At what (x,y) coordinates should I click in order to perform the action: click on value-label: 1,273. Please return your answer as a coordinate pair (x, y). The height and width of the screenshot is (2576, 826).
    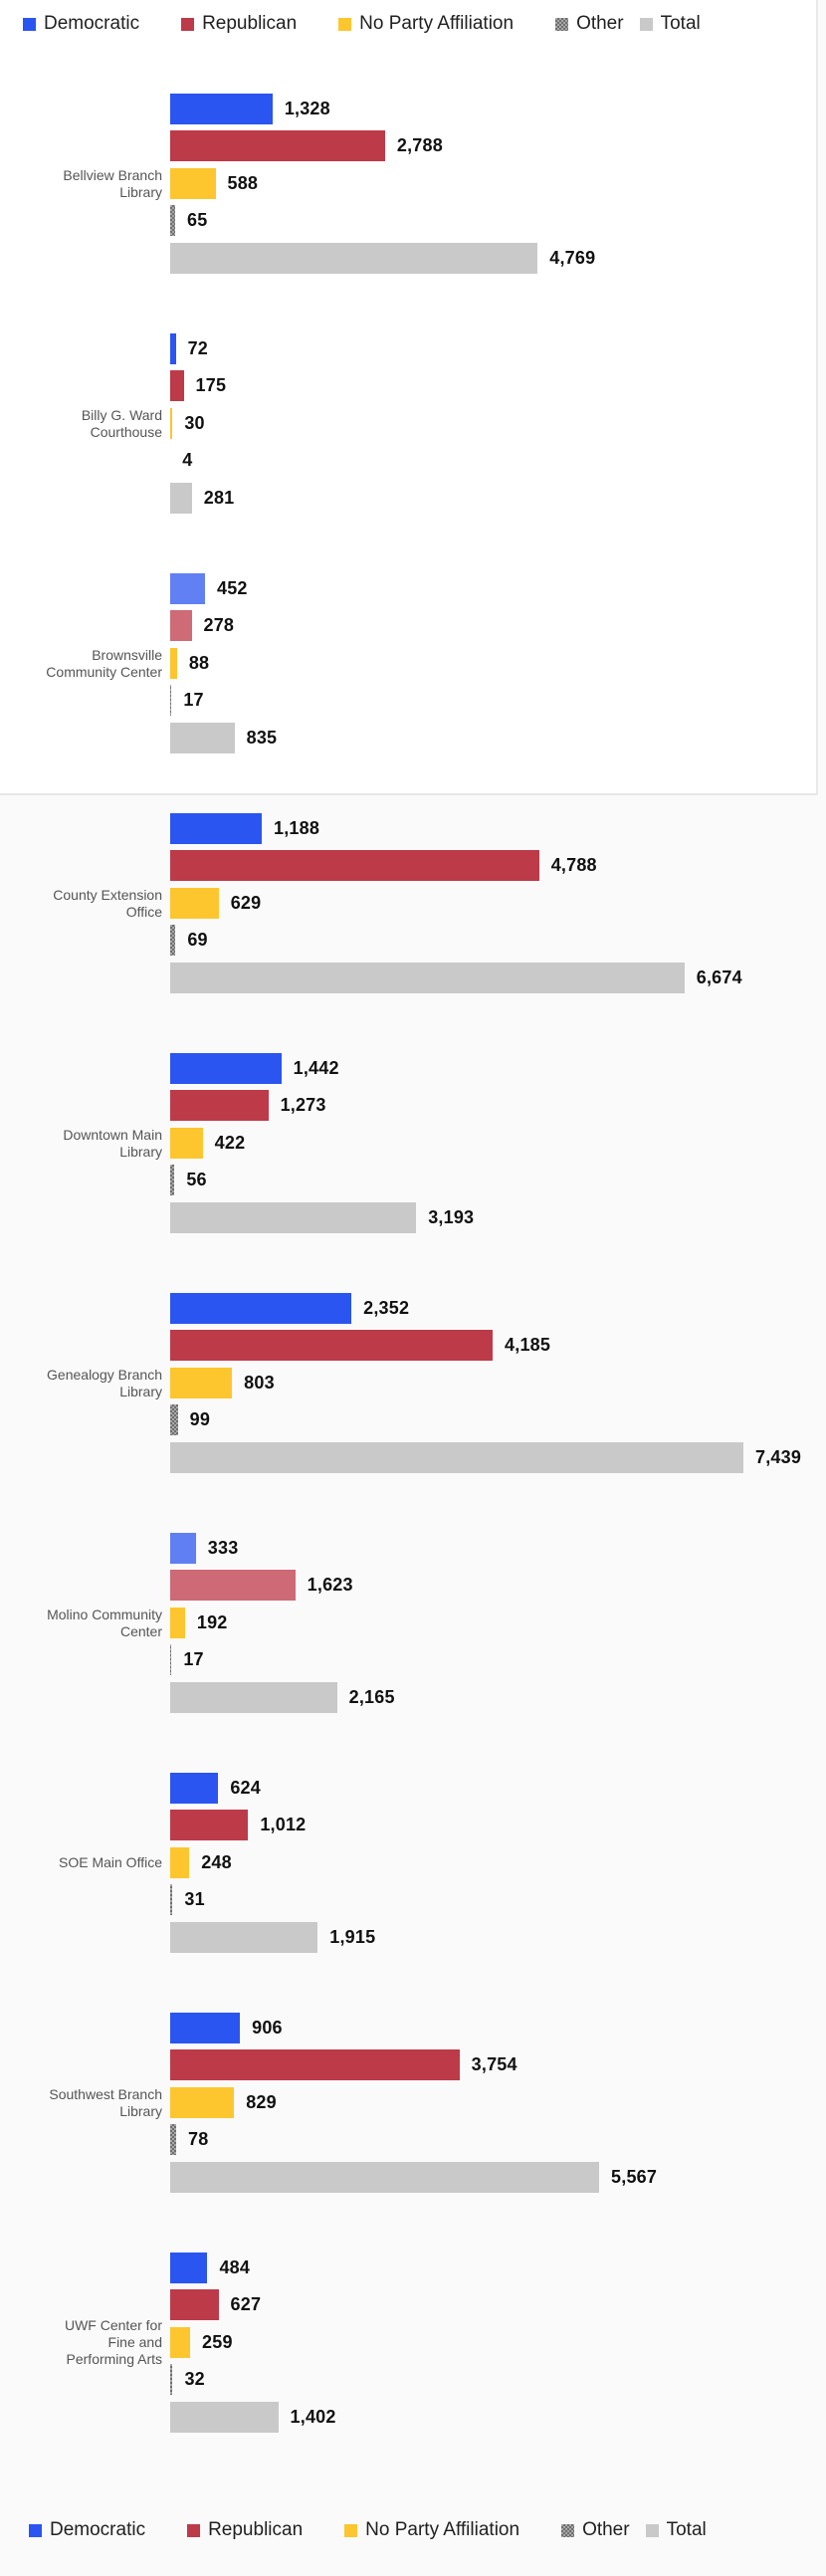
    Looking at the image, I should click on (303, 1105).